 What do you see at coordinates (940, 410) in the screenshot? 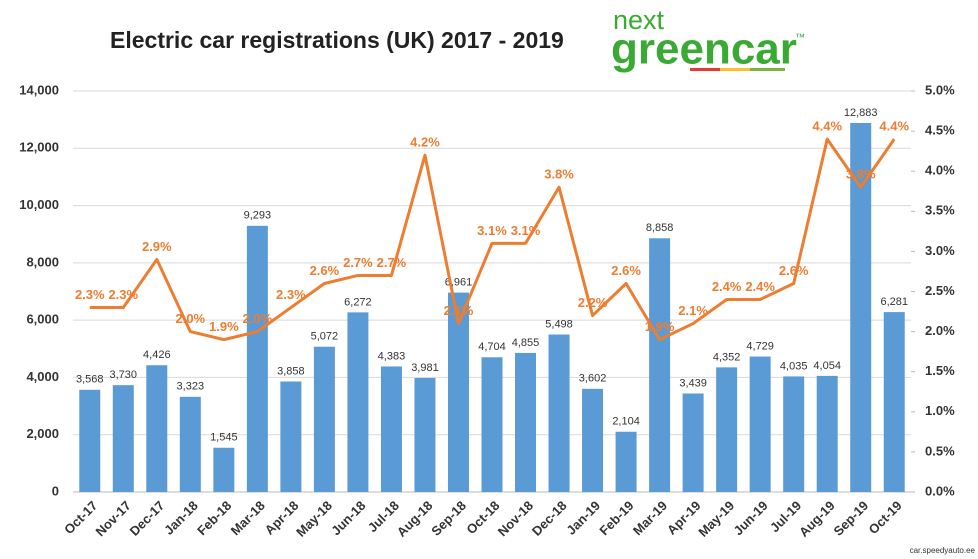
I see `y2-tick-label: 1.0%` at bounding box center [940, 410].